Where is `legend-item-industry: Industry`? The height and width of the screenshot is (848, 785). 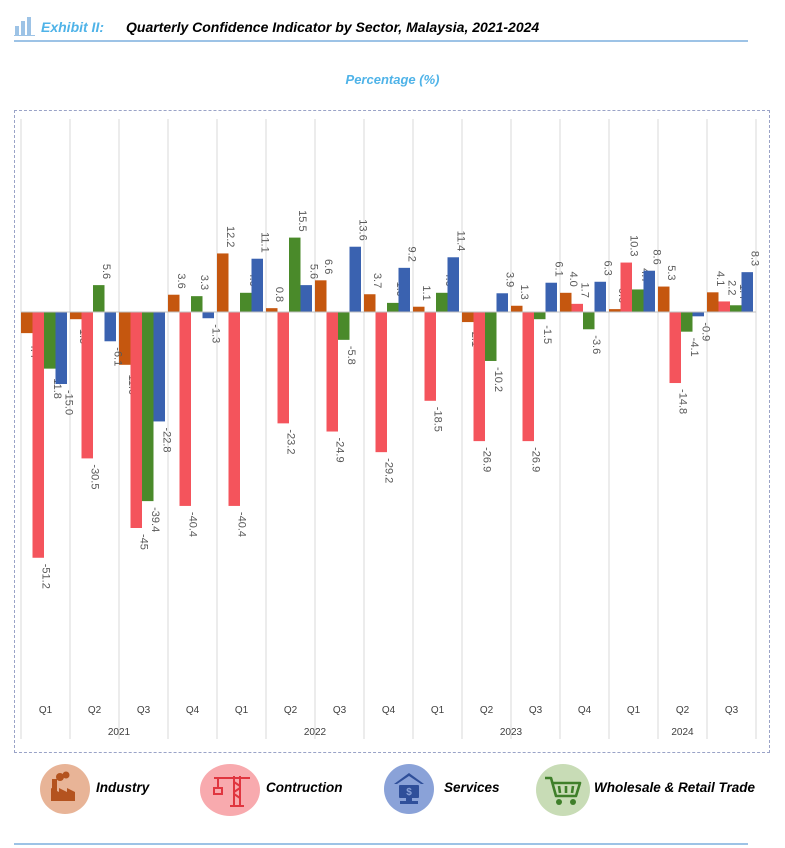
legend-item-industry: Industry is located at coordinates (115, 788).